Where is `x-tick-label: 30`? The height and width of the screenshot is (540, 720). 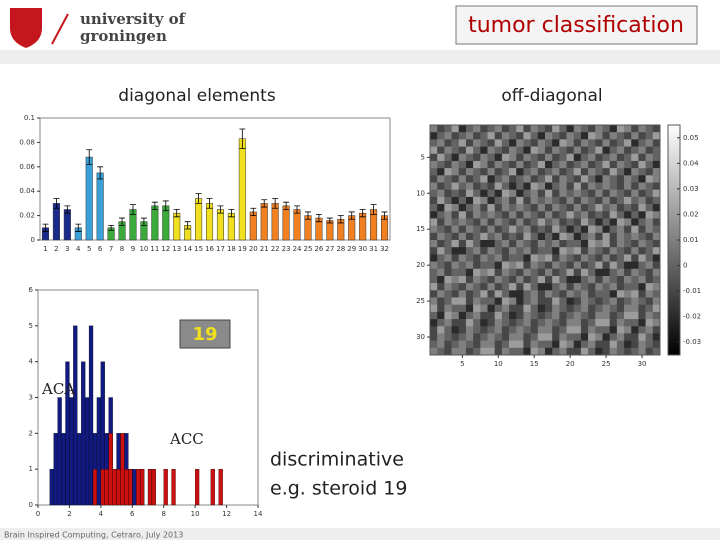 x-tick-label: 30 is located at coordinates (362, 249).